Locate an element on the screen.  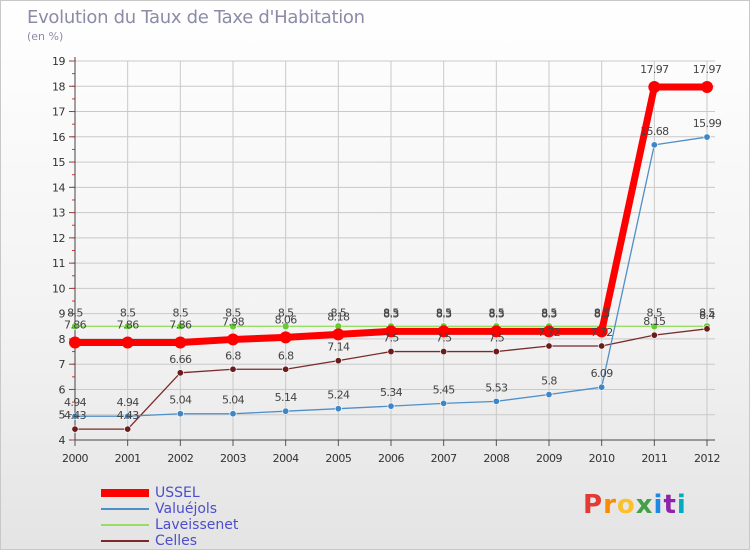
y-tick-label: 13 is located at coordinates (58, 213).